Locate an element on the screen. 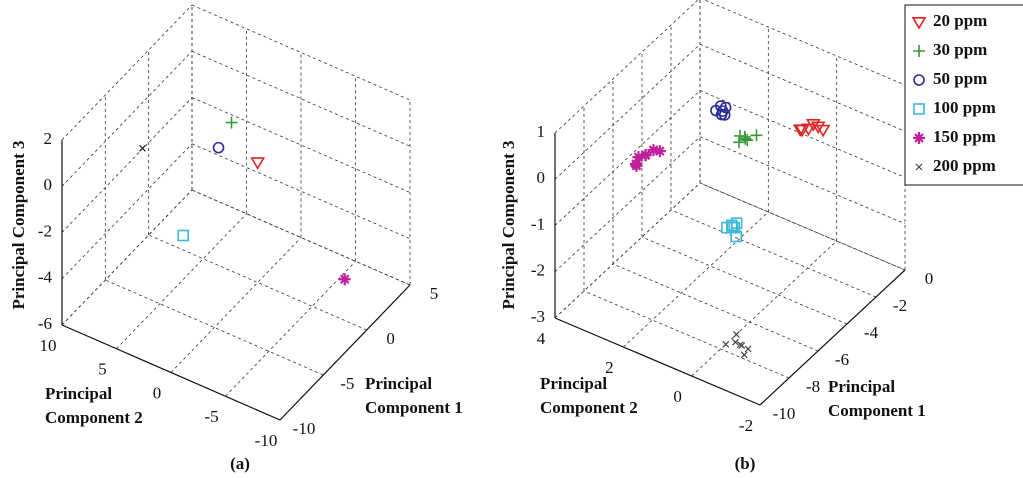 The width and height of the screenshot is (1023, 478). z-tick-label: 0 is located at coordinates (48, 184).